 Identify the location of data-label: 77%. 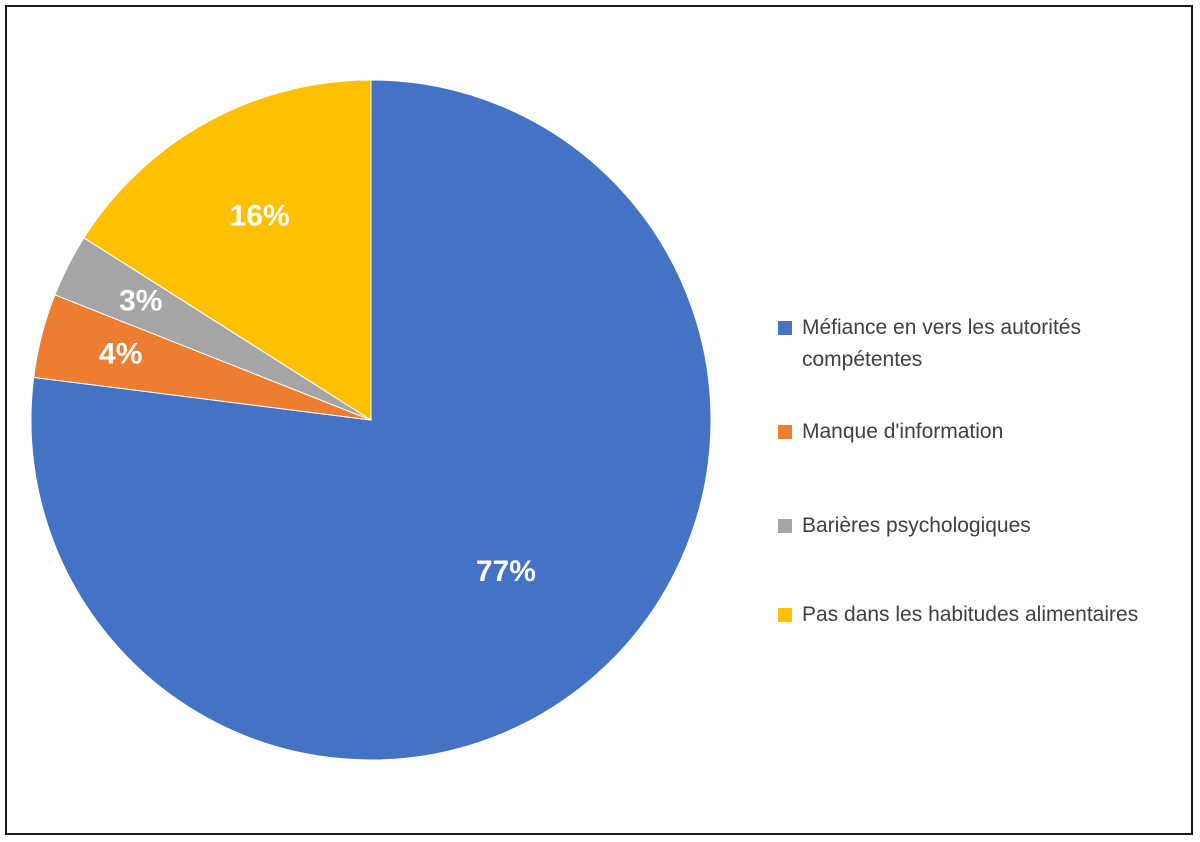
(506, 571).